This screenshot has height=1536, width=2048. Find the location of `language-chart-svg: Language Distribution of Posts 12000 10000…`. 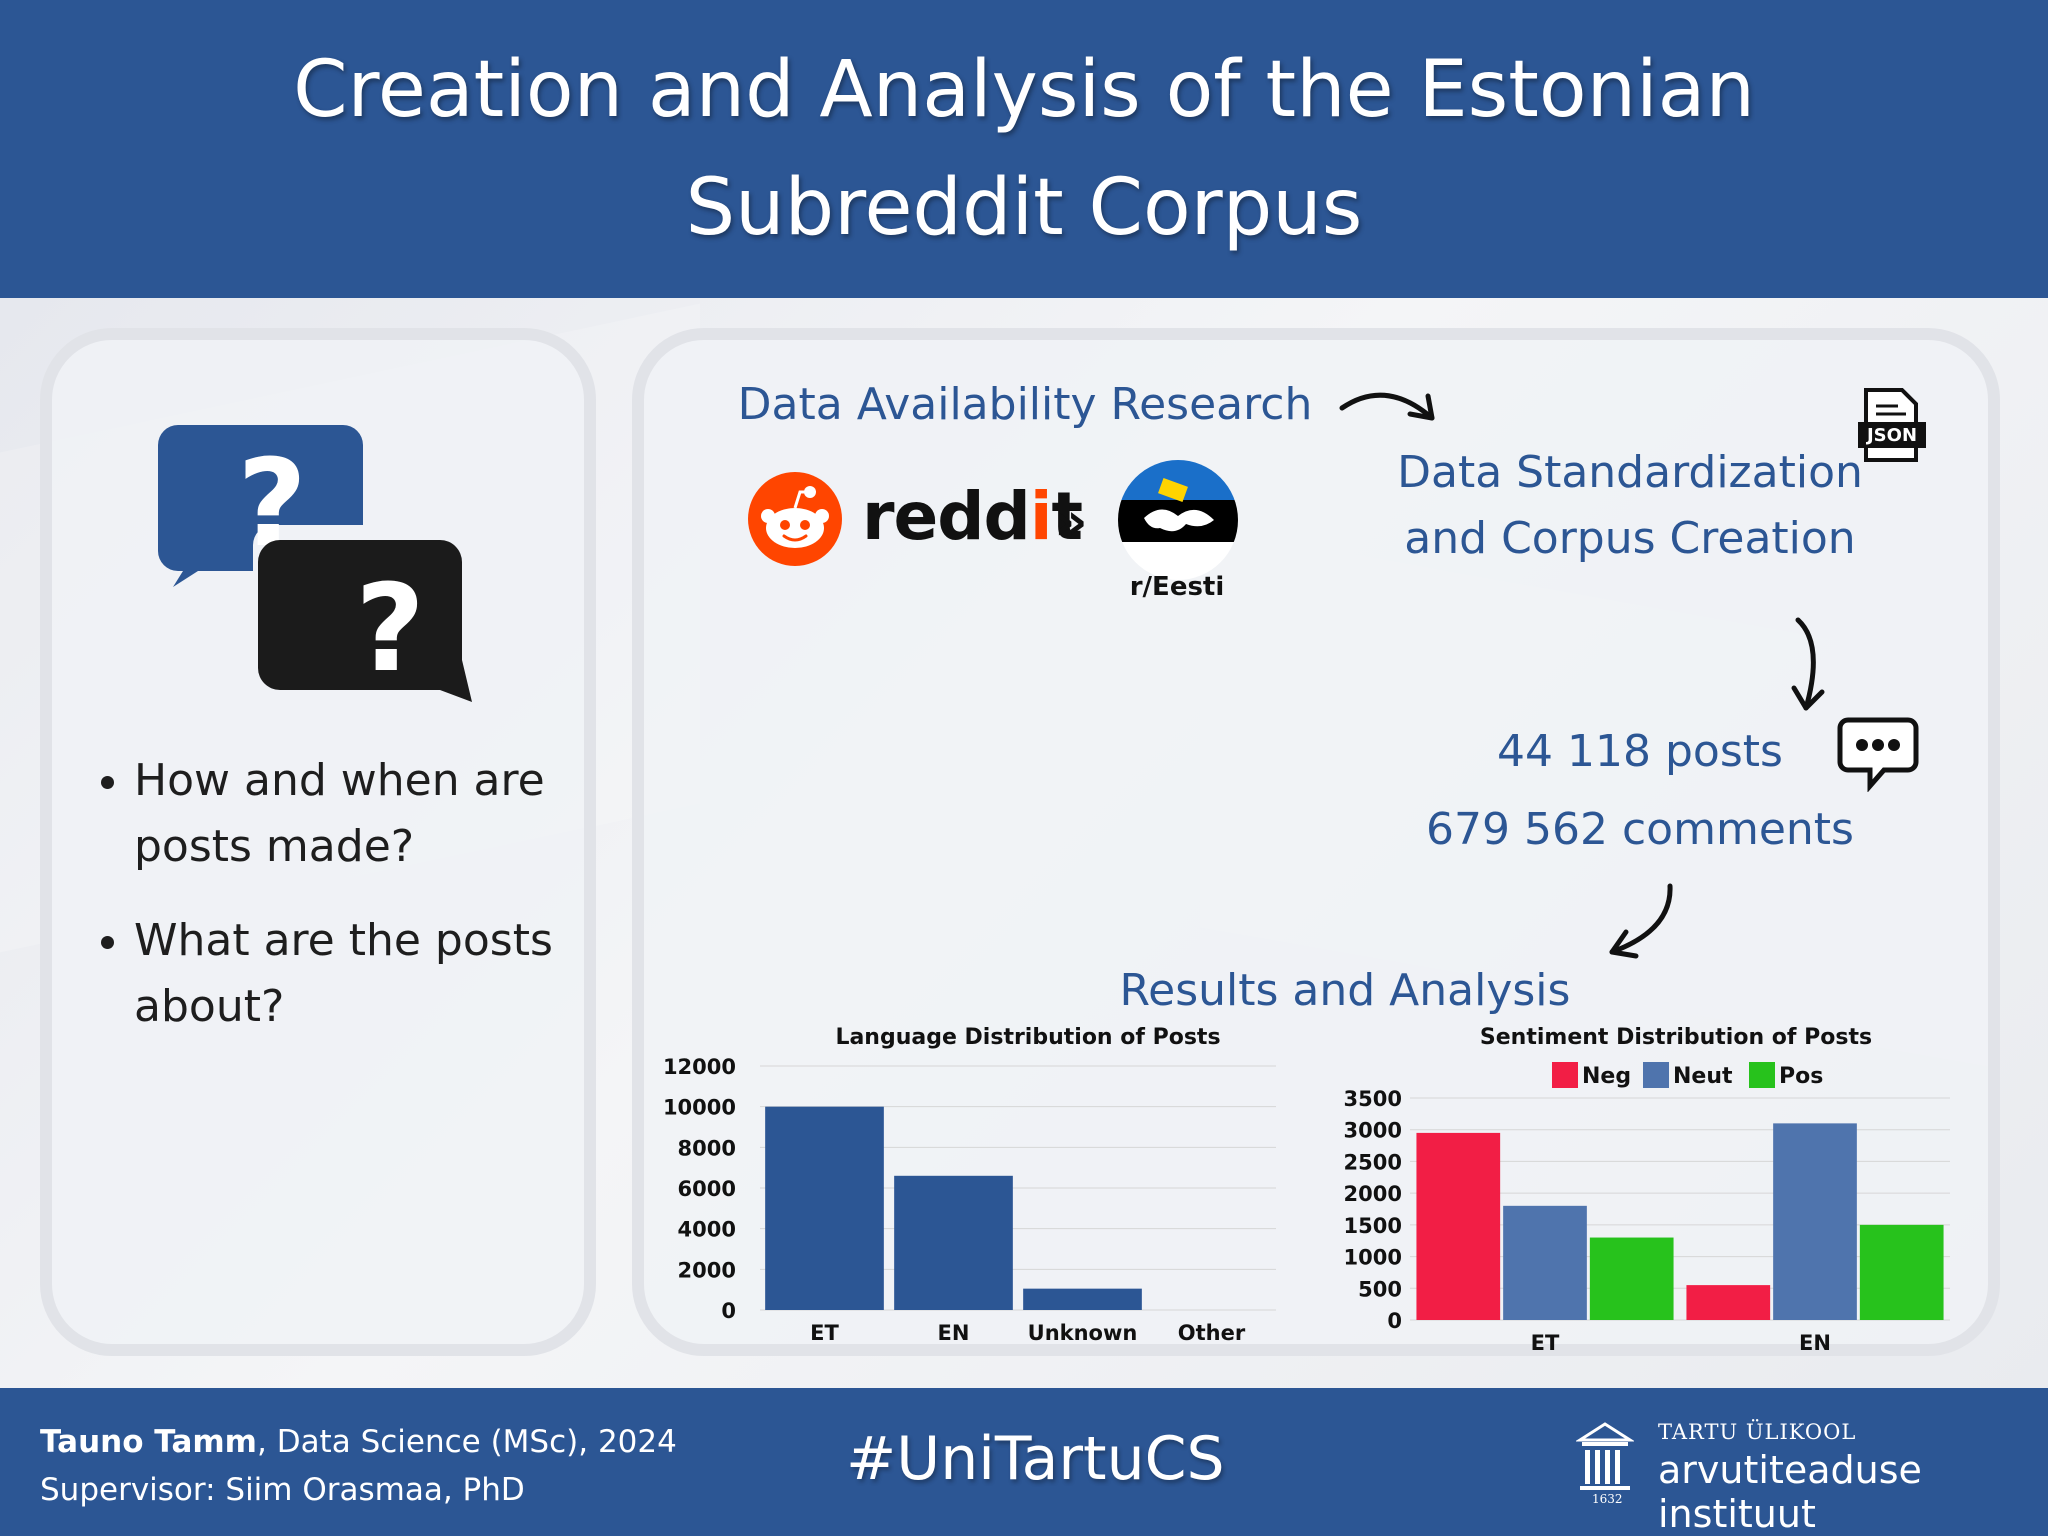

language-chart-svg: Language Distribution of Posts 12000 10000… is located at coordinates (969, 1185).